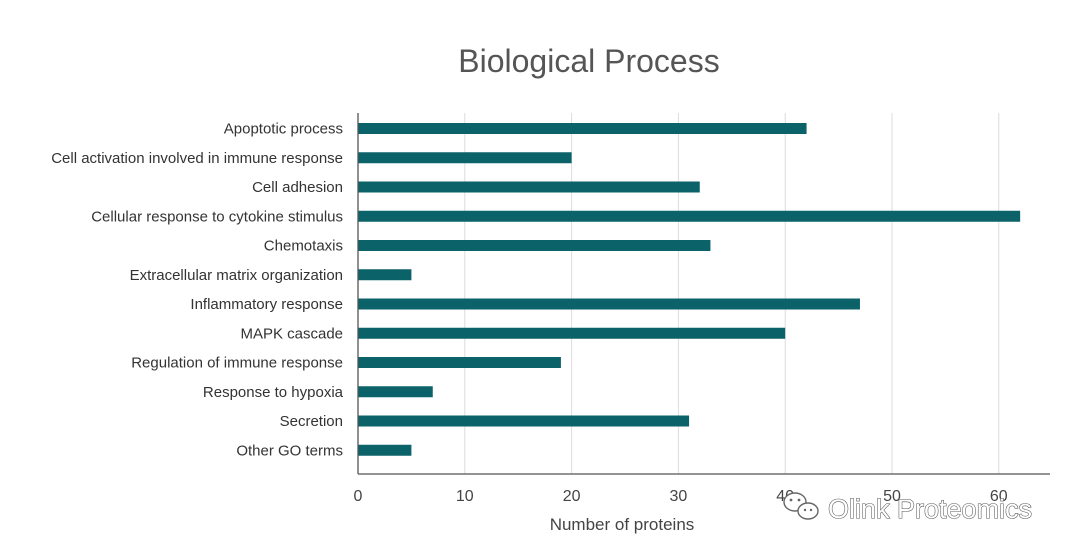 The width and height of the screenshot is (1080, 553). I want to click on chart-title: Biological Process, so click(588, 61).